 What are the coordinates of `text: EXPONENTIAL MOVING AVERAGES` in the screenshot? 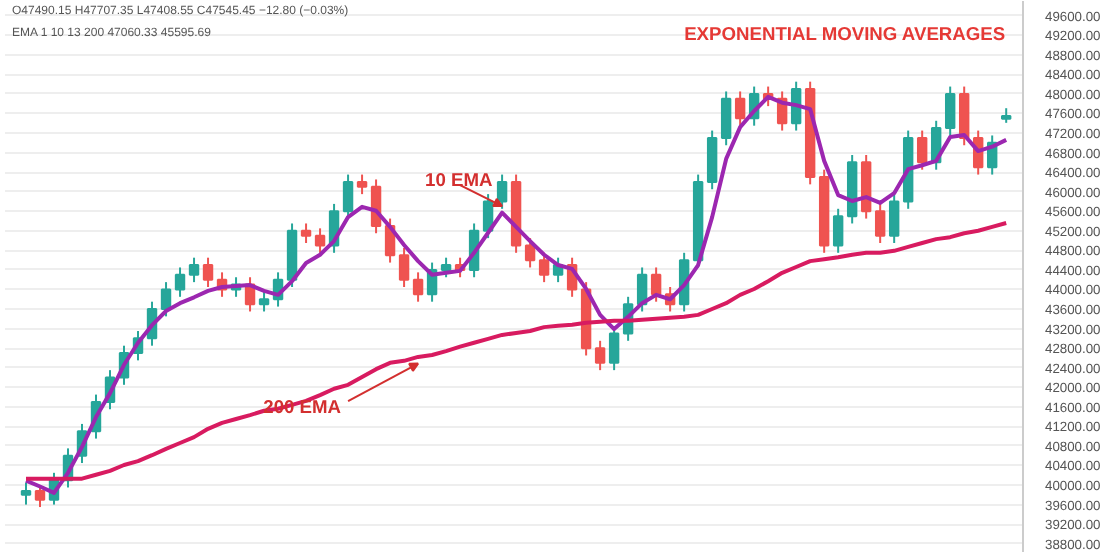 It's located at (845, 34).